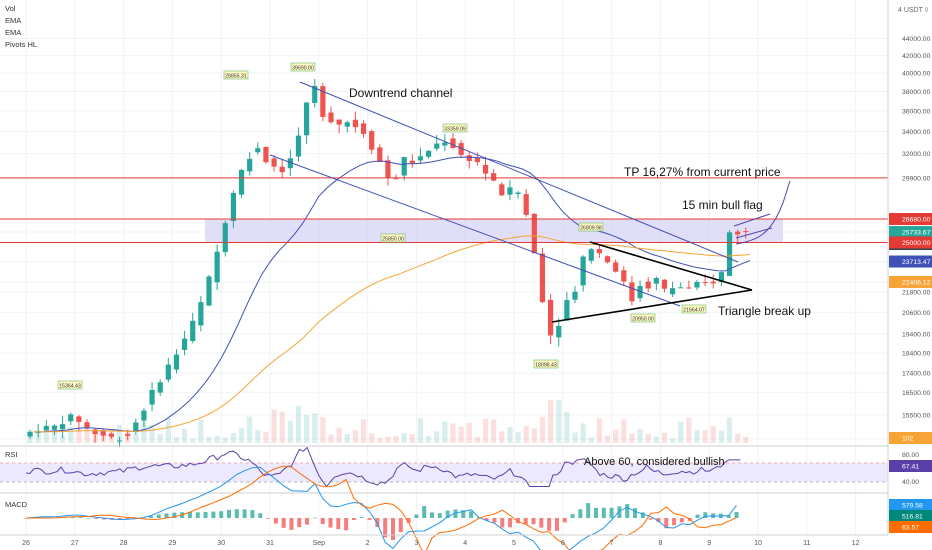 This screenshot has width=932, height=550. I want to click on volume-bars, so click(388, 421).